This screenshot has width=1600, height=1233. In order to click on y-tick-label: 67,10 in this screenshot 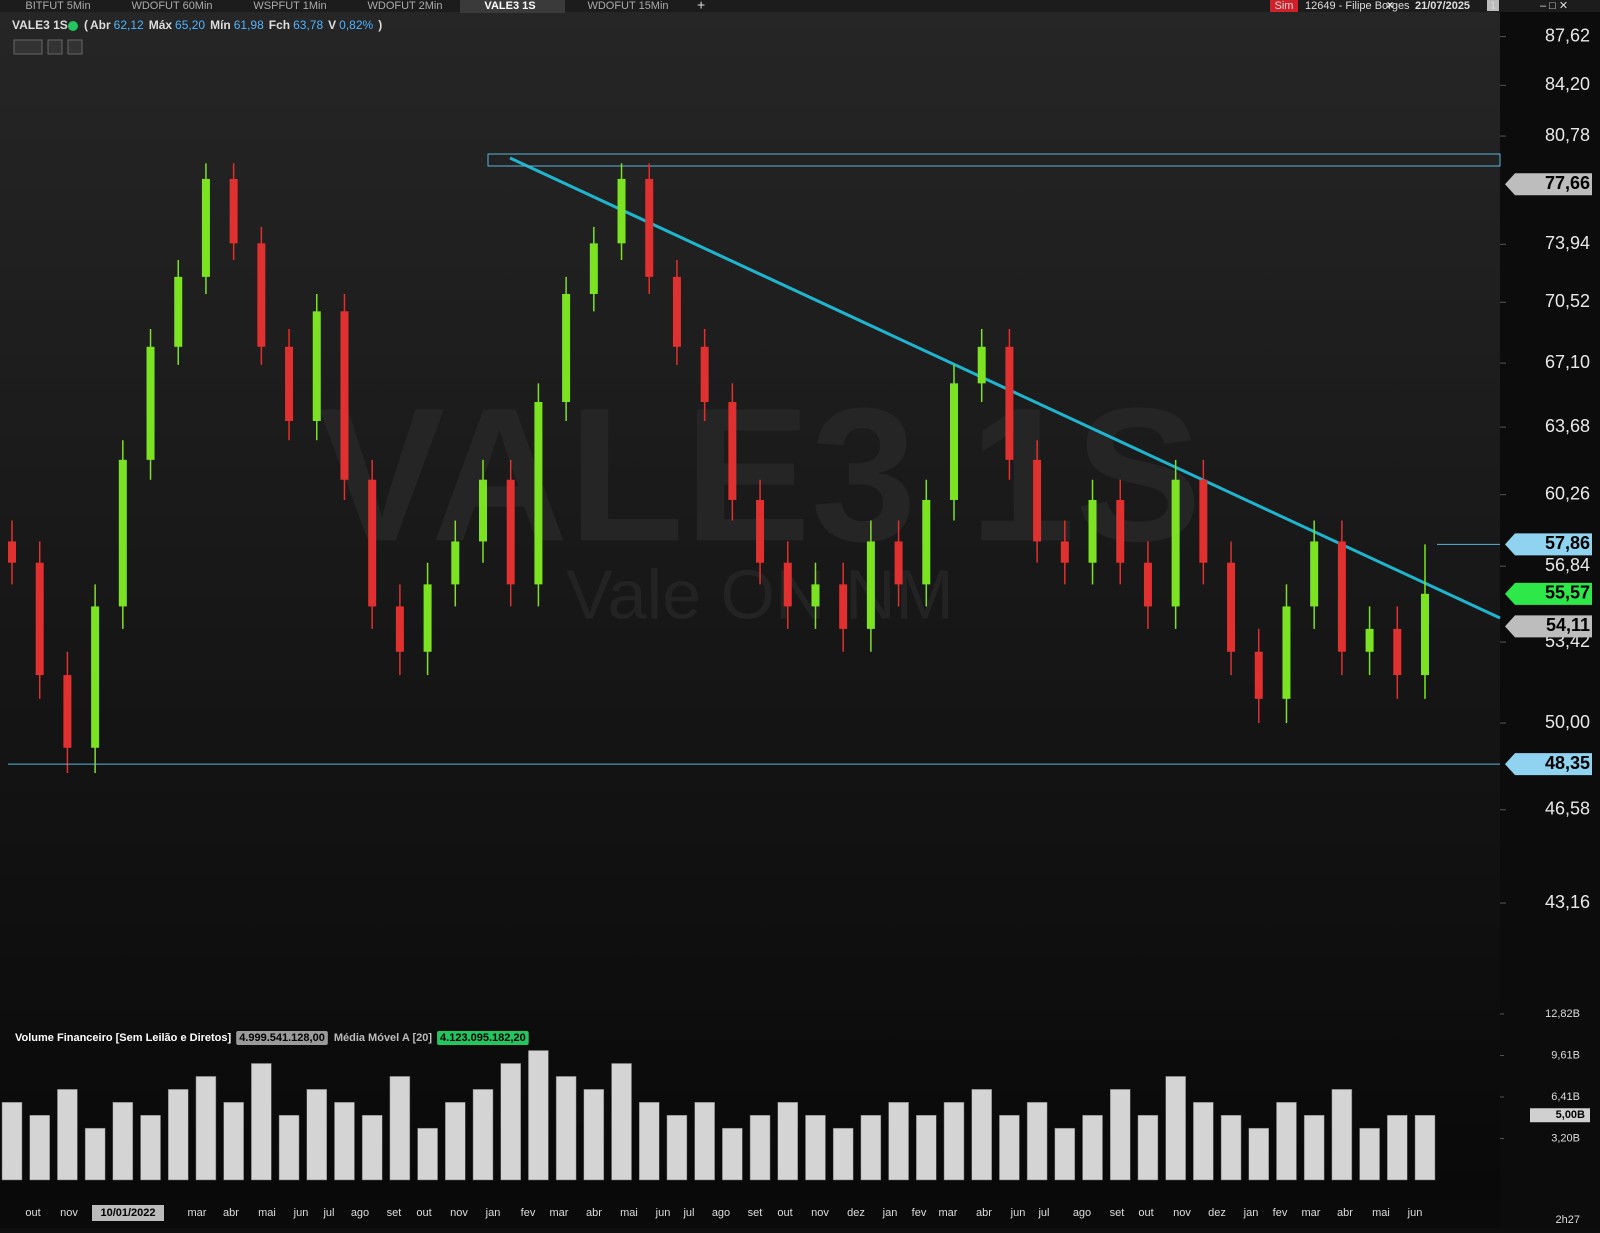, I will do `click(1567, 362)`.